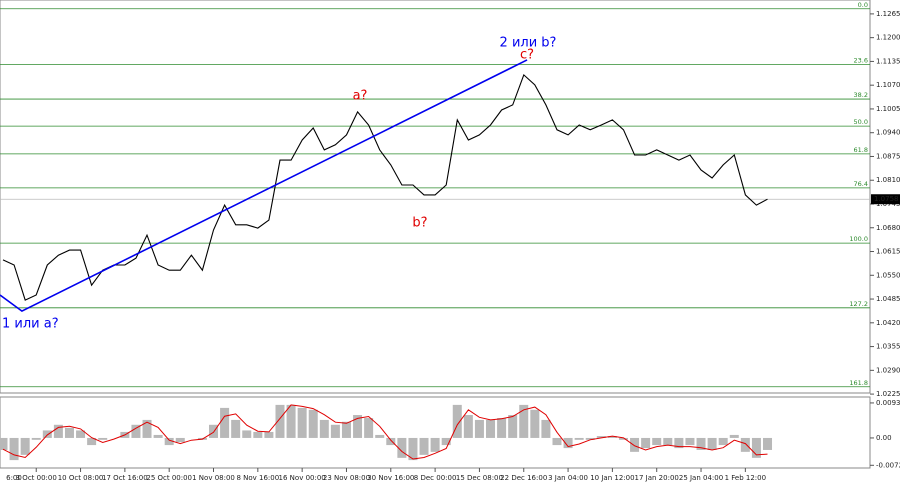 This screenshot has height=485, width=900. What do you see at coordinates (888, 228) in the screenshot?
I see `y-tick-label: 1.0680` at bounding box center [888, 228].